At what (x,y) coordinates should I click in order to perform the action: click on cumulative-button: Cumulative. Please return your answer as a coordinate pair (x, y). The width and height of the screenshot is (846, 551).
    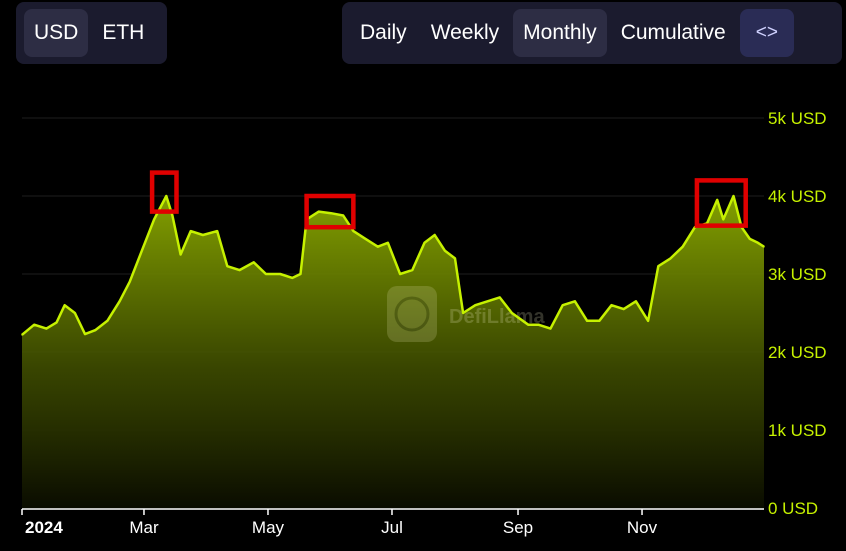
    Looking at the image, I should click on (673, 32).